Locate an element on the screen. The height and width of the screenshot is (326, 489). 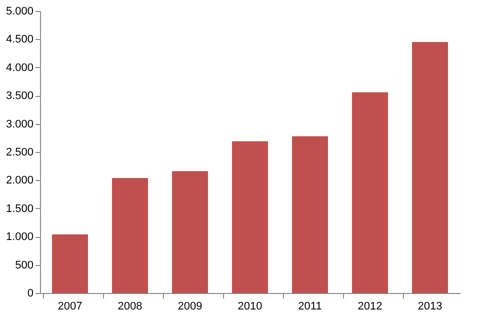
x-tick-label: 2010 is located at coordinates (250, 306).